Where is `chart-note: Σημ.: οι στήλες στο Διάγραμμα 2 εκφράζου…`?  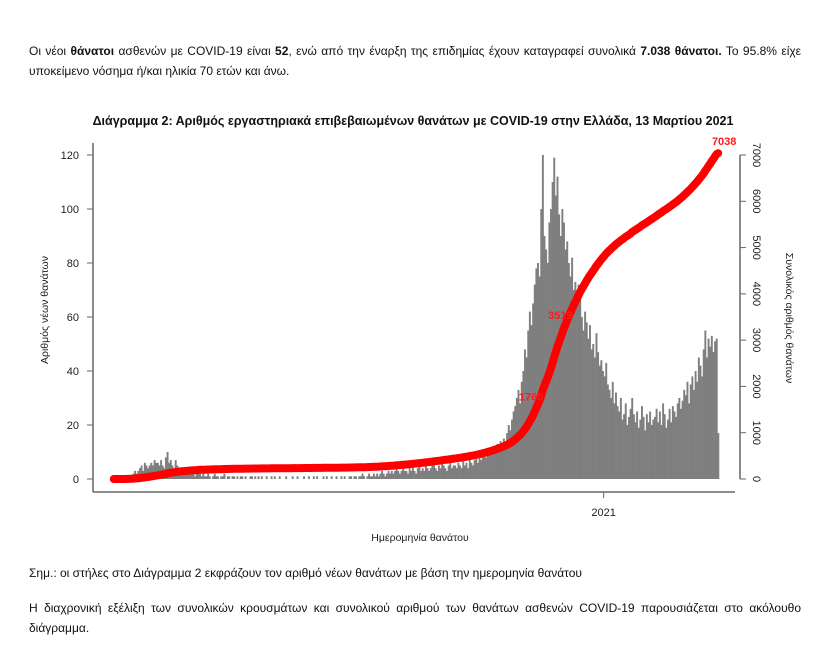
chart-note: Σημ.: οι στήλες στο Διάγραμμα 2 εκφράζου… is located at coordinates (305, 573).